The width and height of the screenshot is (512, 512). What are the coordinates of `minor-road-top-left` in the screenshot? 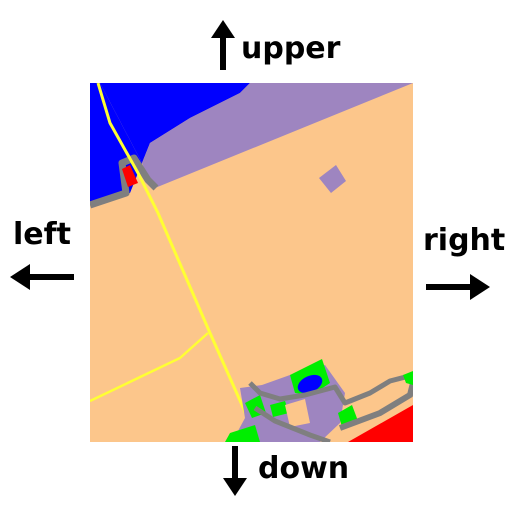 It's located at (124, 181).